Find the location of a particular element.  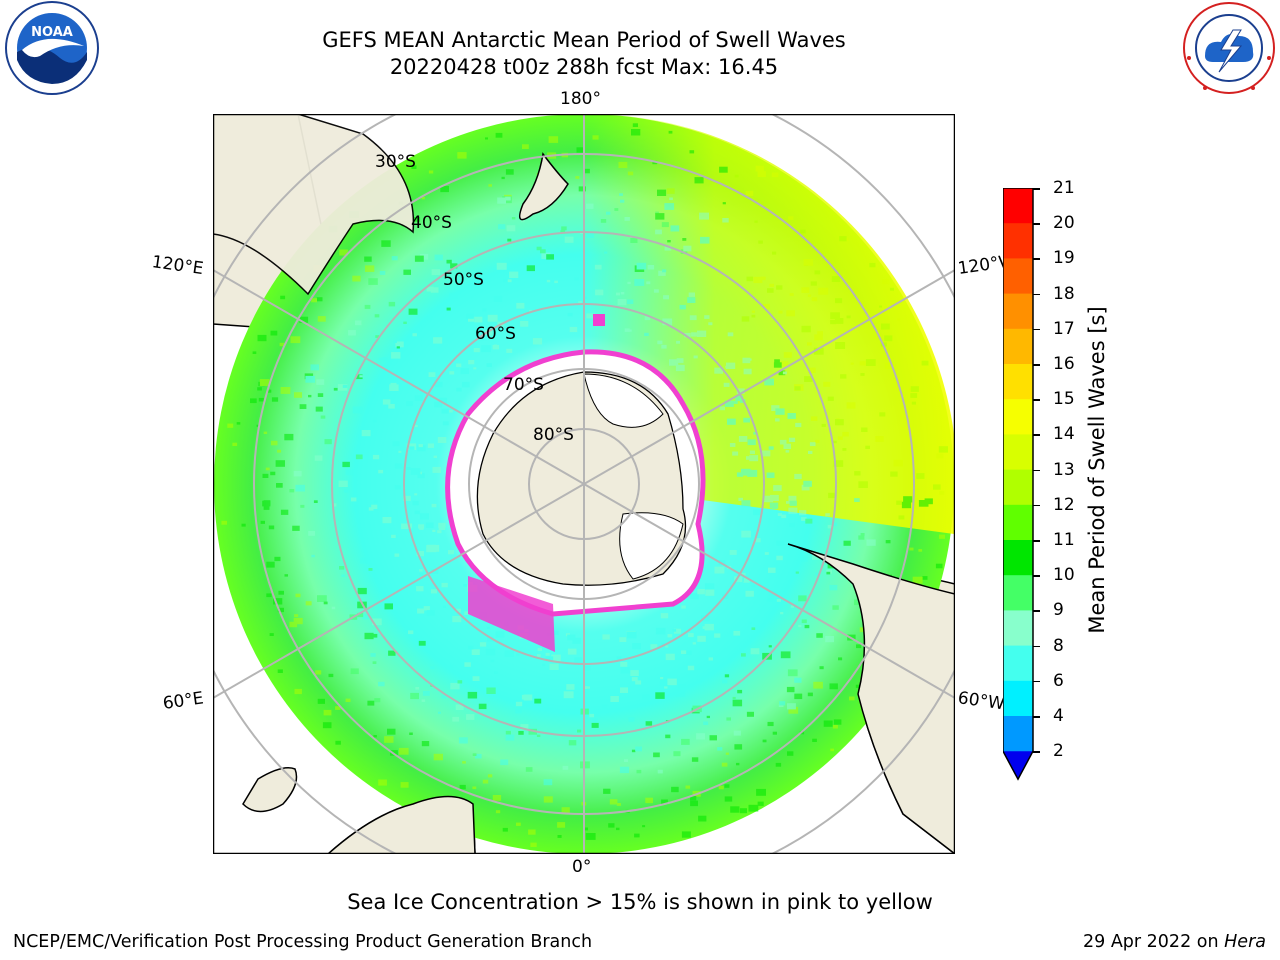

colorbar-tick-label: 2 is located at coordinates (1058, 751).